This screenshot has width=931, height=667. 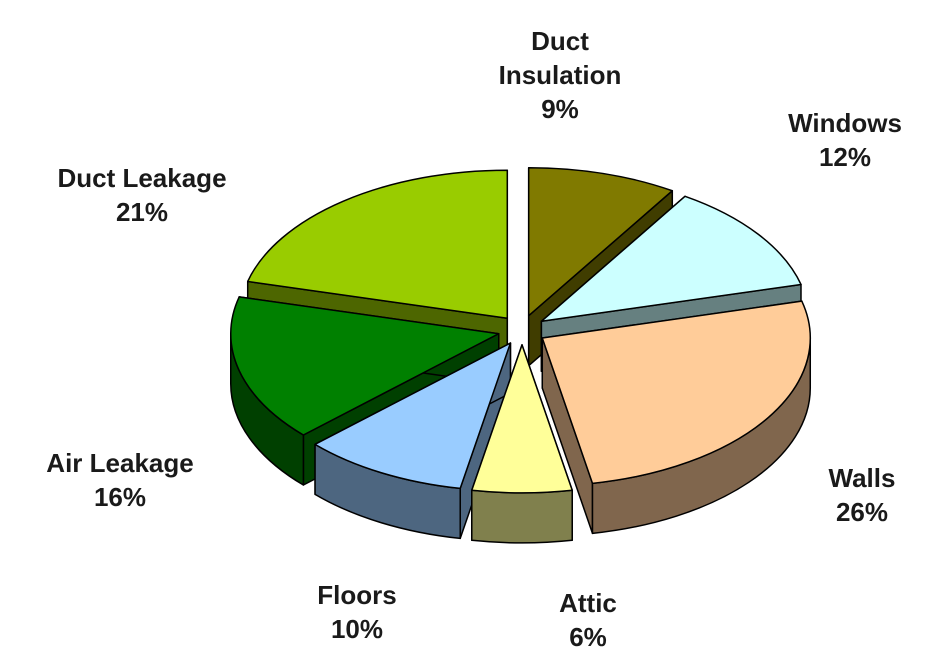 What do you see at coordinates (142, 212) in the screenshot?
I see `value-label: 21%` at bounding box center [142, 212].